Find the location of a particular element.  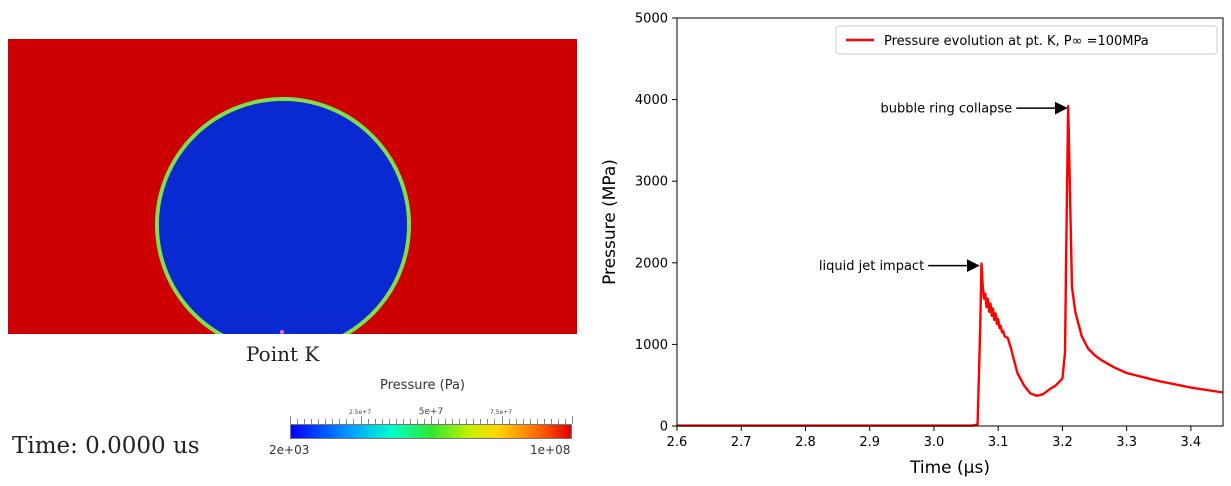

colorbar-mid-label: 2.5e+7 is located at coordinates (360, 412).